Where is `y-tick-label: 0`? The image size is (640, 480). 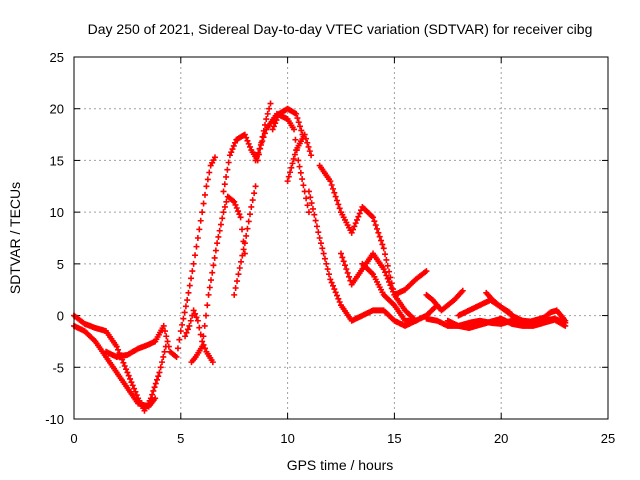
y-tick-label: 0 is located at coordinates (60, 316).